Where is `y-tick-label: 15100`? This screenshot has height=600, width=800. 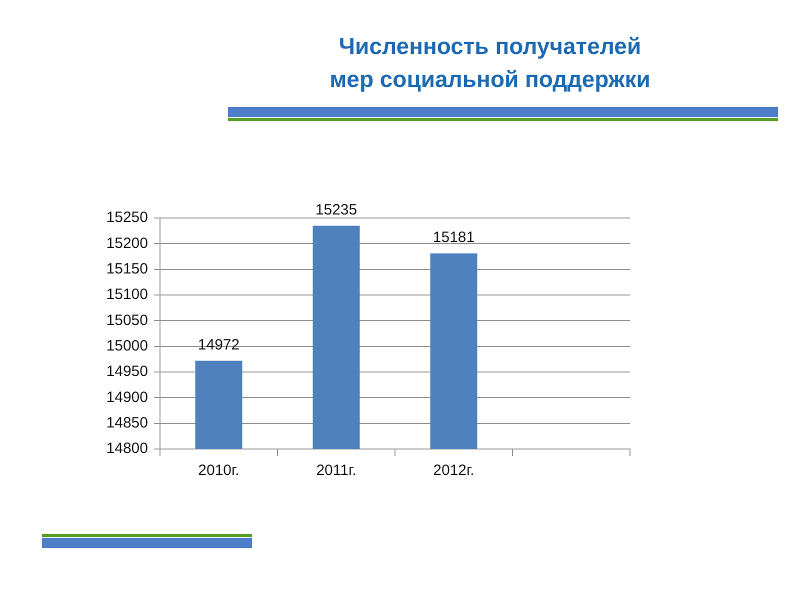 y-tick-label: 15100 is located at coordinates (127, 295).